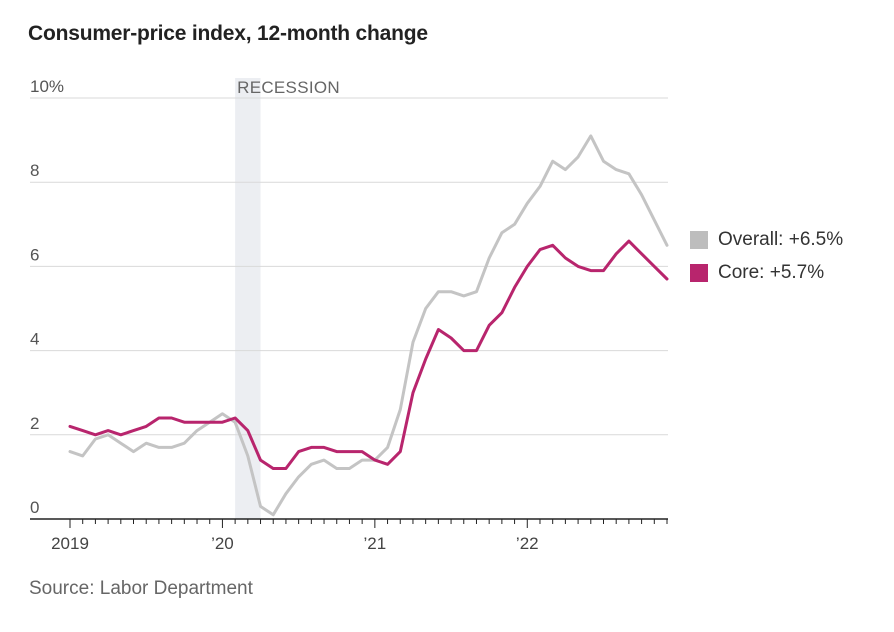 This screenshot has height=632, width=894. Describe the element at coordinates (34, 507) in the screenshot. I see `y-tick-label-0: 0` at that location.